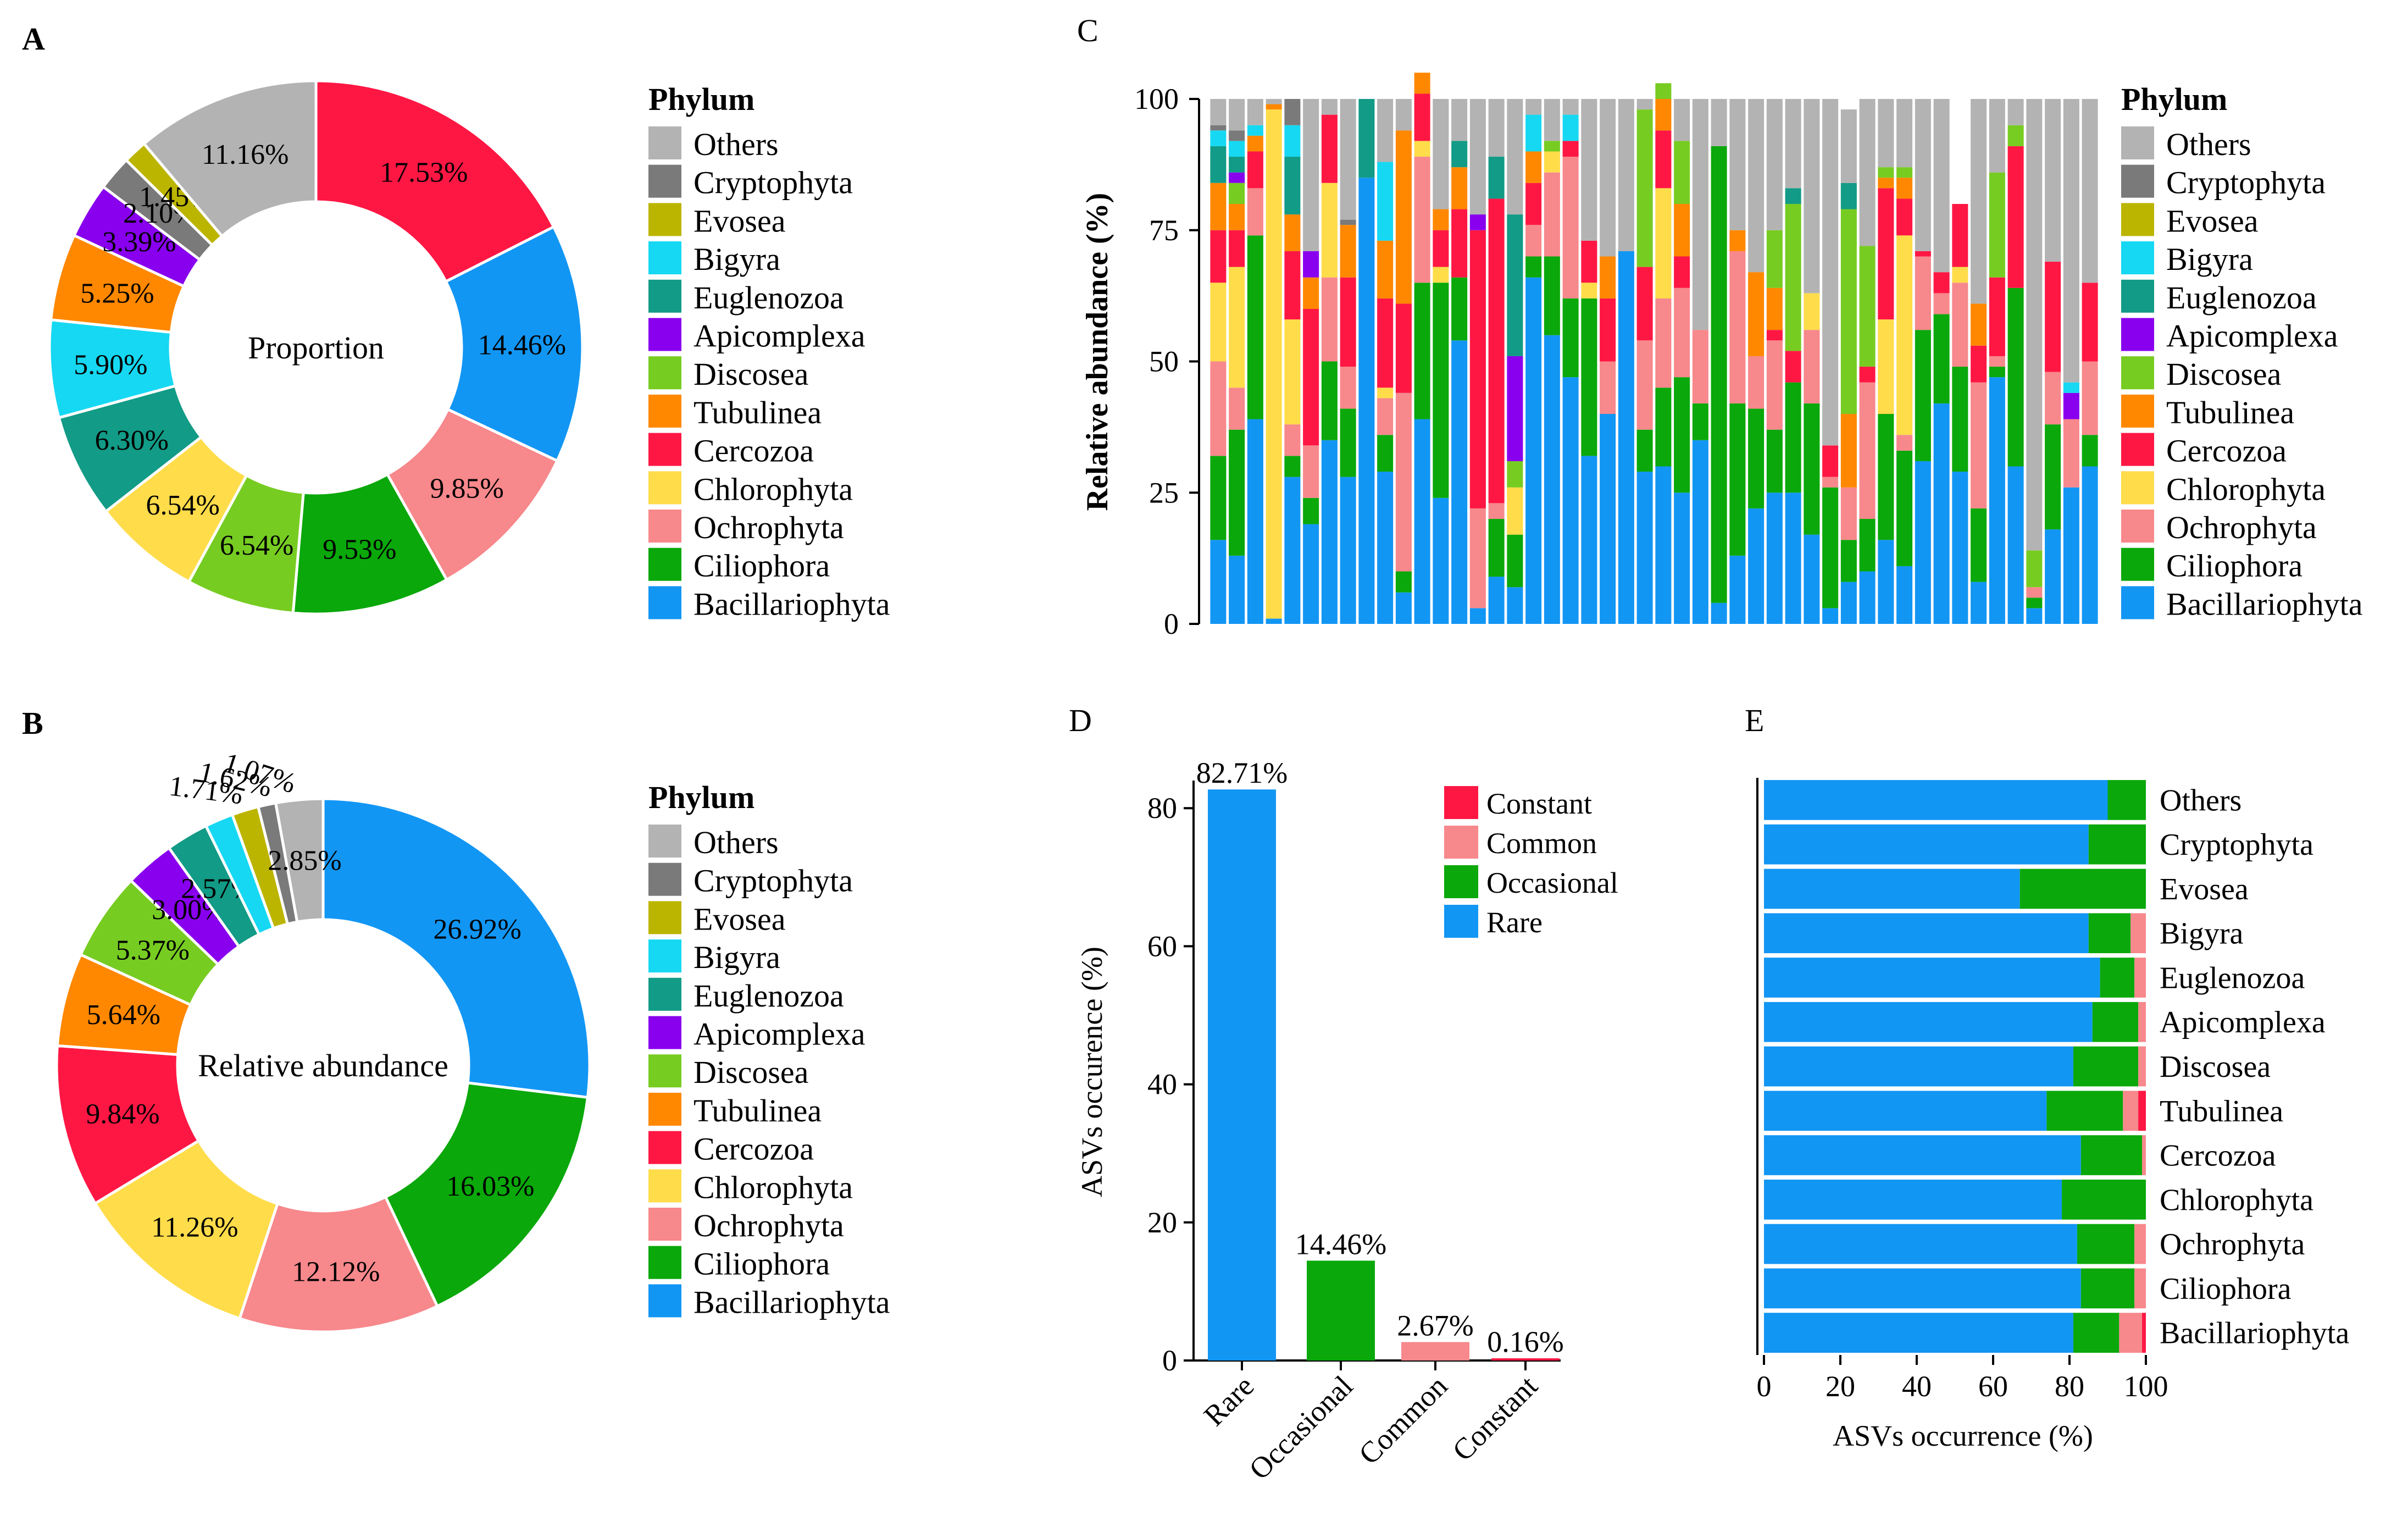 The width and height of the screenshot is (2408, 1521). What do you see at coordinates (1162, 1222) in the screenshot?
I see `chart-d-ytick-label: 20` at bounding box center [1162, 1222].